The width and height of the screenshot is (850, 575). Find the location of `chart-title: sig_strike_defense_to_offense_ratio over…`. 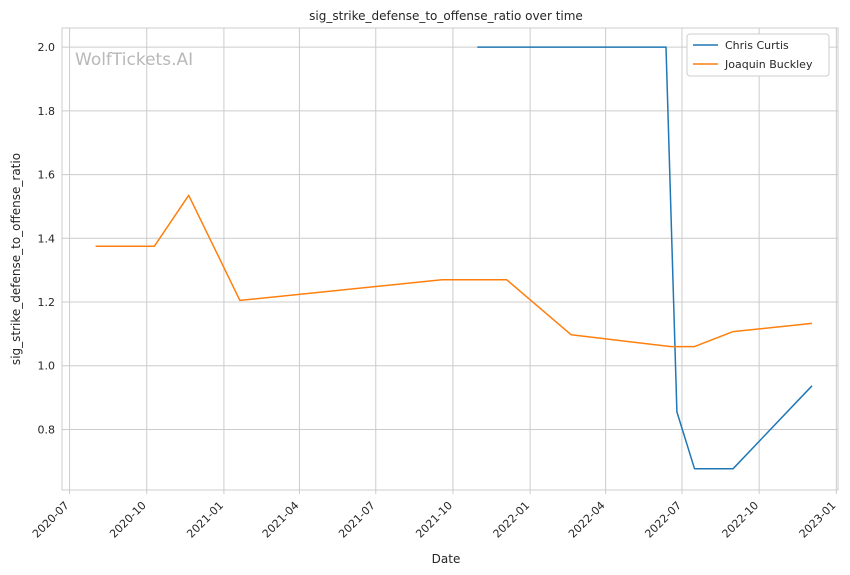

chart-title: sig_strike_defense_to_offense_ratio over… is located at coordinates (446, 16).